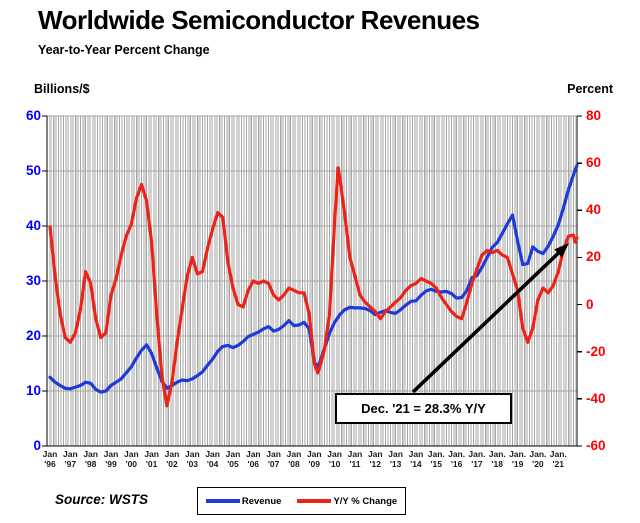 The width and height of the screenshot is (640, 523). I want to click on x-label-year: '11, so click(355, 463).